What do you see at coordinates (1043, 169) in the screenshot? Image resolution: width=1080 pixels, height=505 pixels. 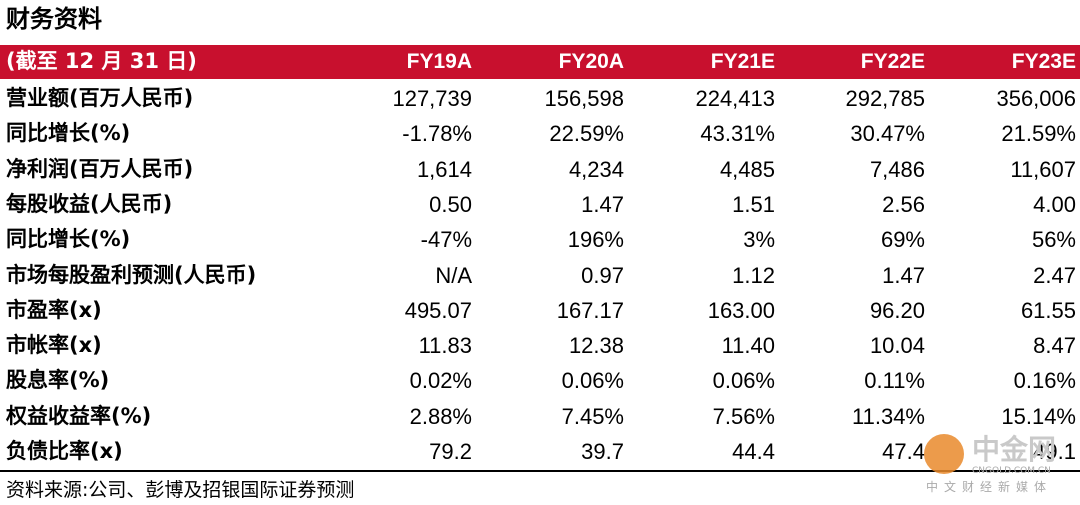 I see `cell: 11,607` at bounding box center [1043, 169].